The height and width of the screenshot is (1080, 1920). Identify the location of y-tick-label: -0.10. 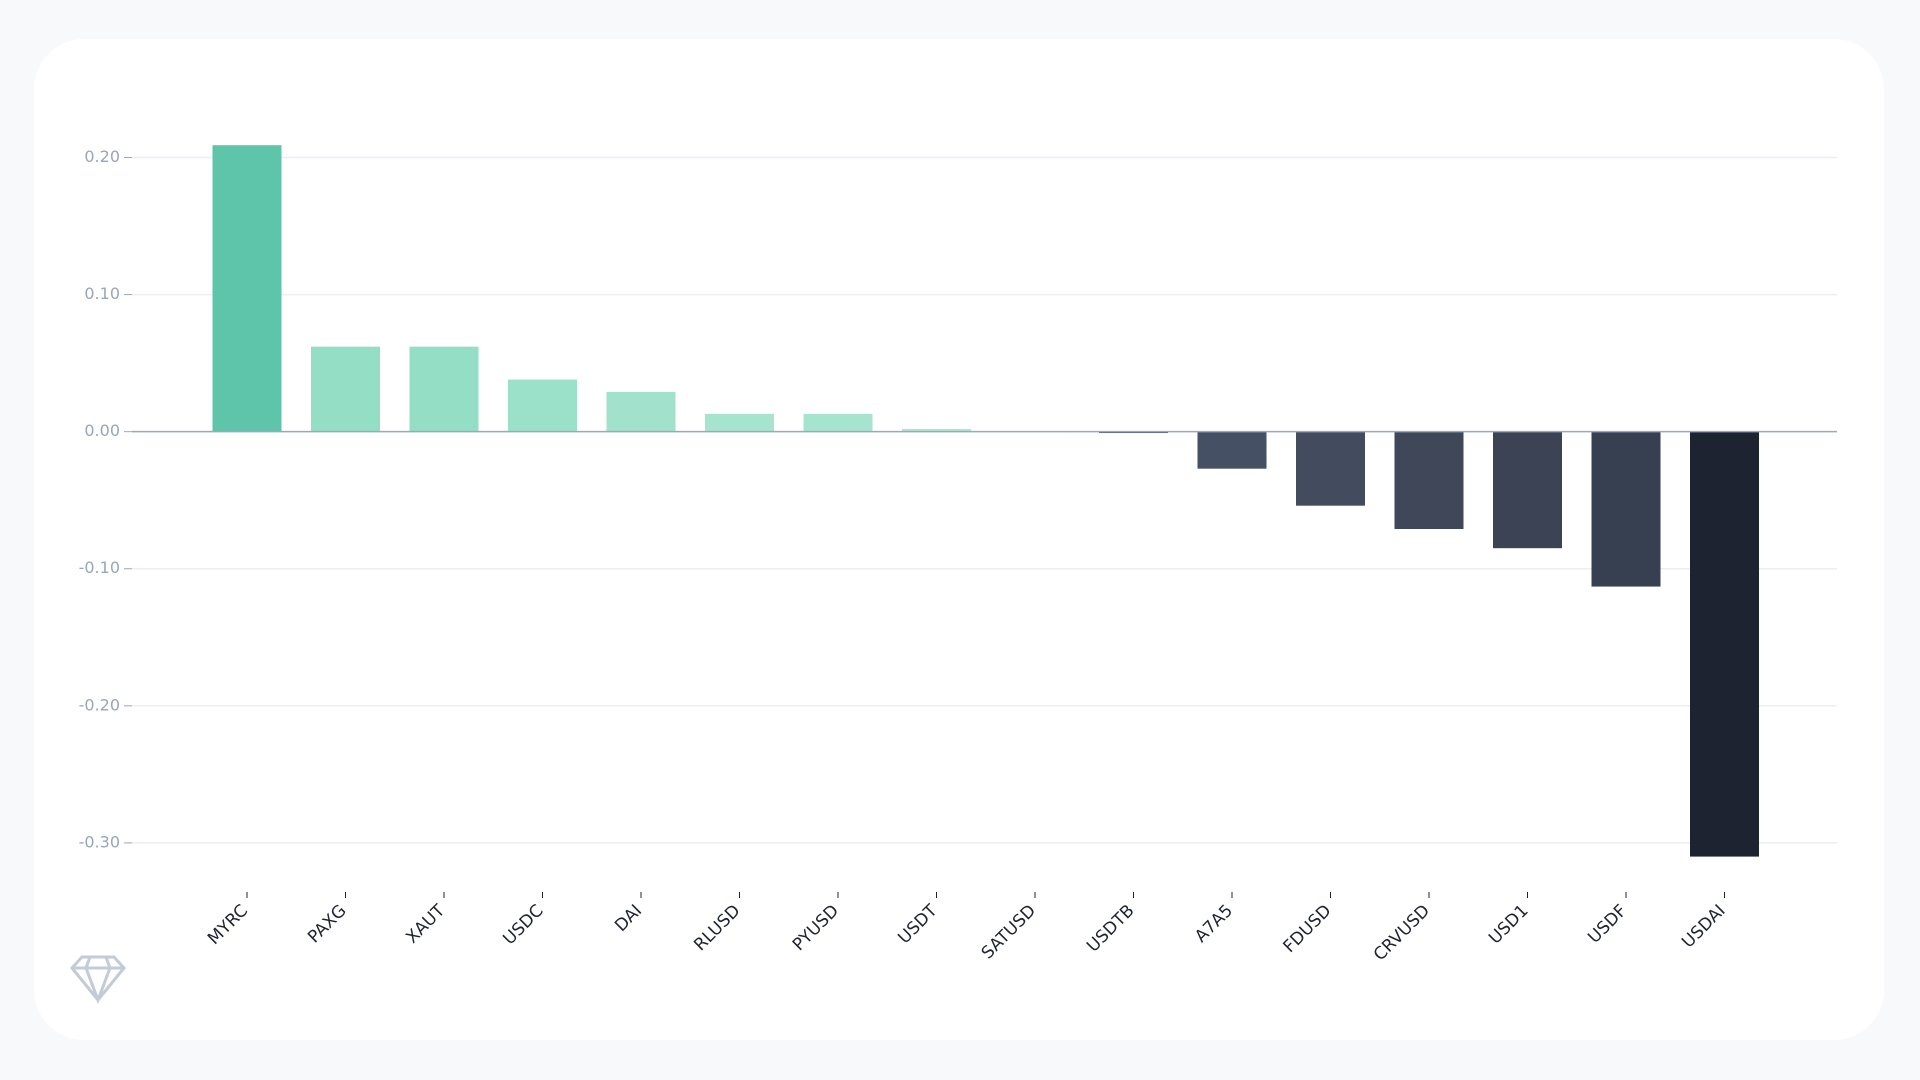
(99, 567).